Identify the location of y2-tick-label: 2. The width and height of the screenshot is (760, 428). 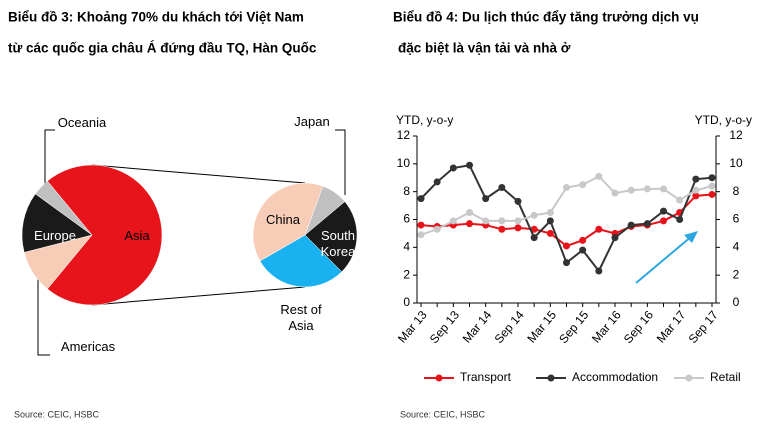
(736, 274).